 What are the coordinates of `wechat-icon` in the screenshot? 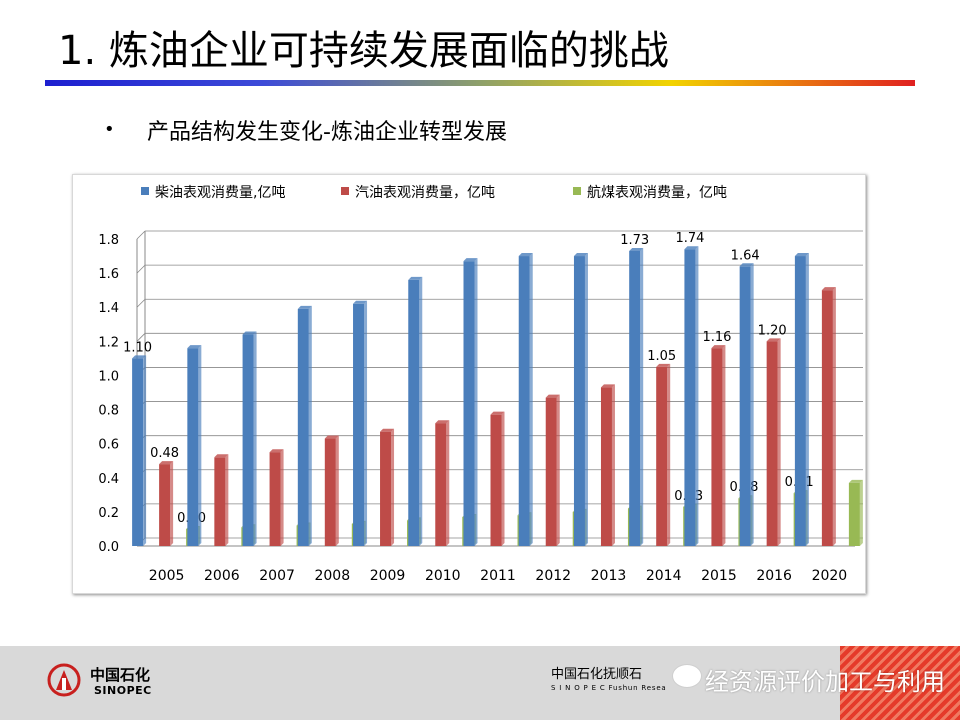 It's located at (687, 676).